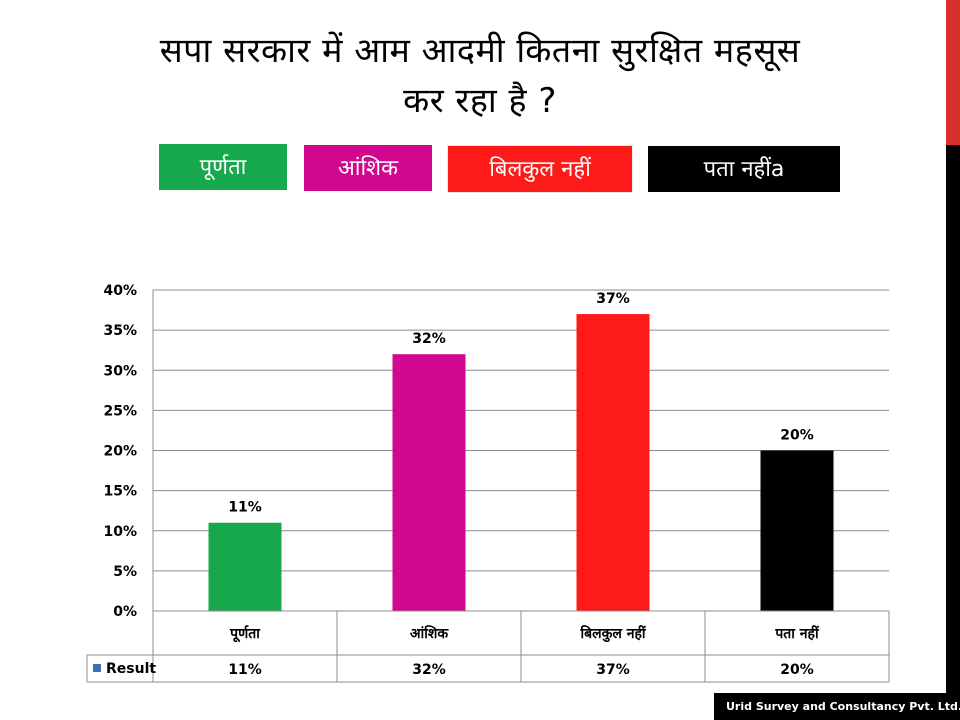 This screenshot has height=720, width=960. I want to click on series-key-swatch, so click(97, 668).